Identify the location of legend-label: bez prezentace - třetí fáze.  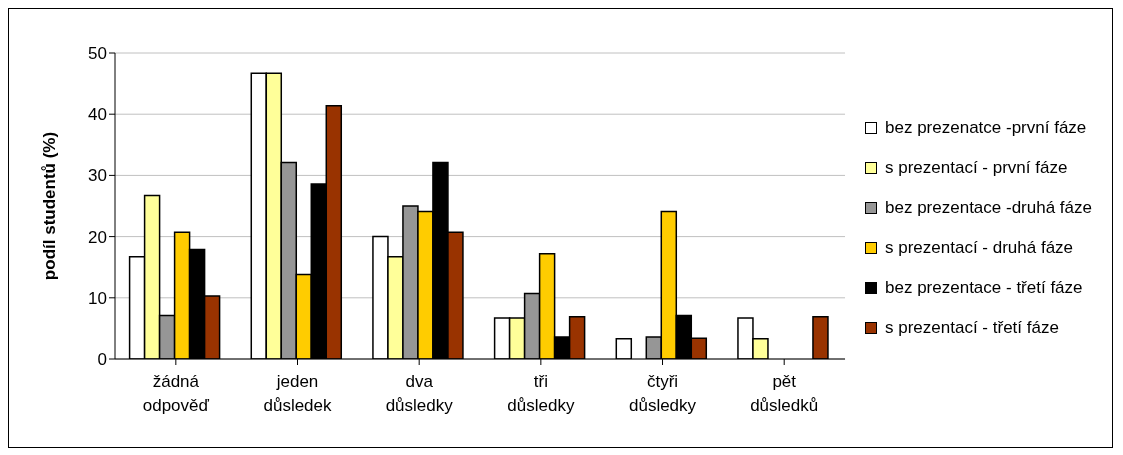
(984, 288).